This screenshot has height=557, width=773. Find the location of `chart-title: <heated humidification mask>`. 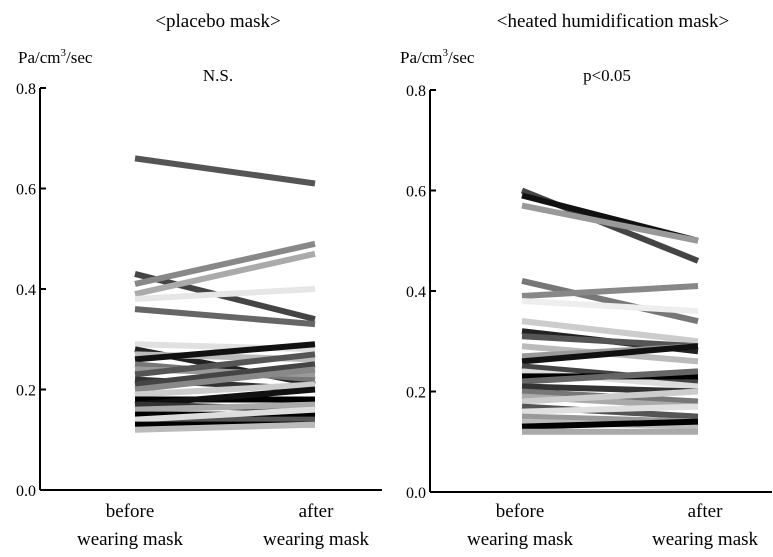

chart-title: <heated humidification mask> is located at coordinates (613, 21).